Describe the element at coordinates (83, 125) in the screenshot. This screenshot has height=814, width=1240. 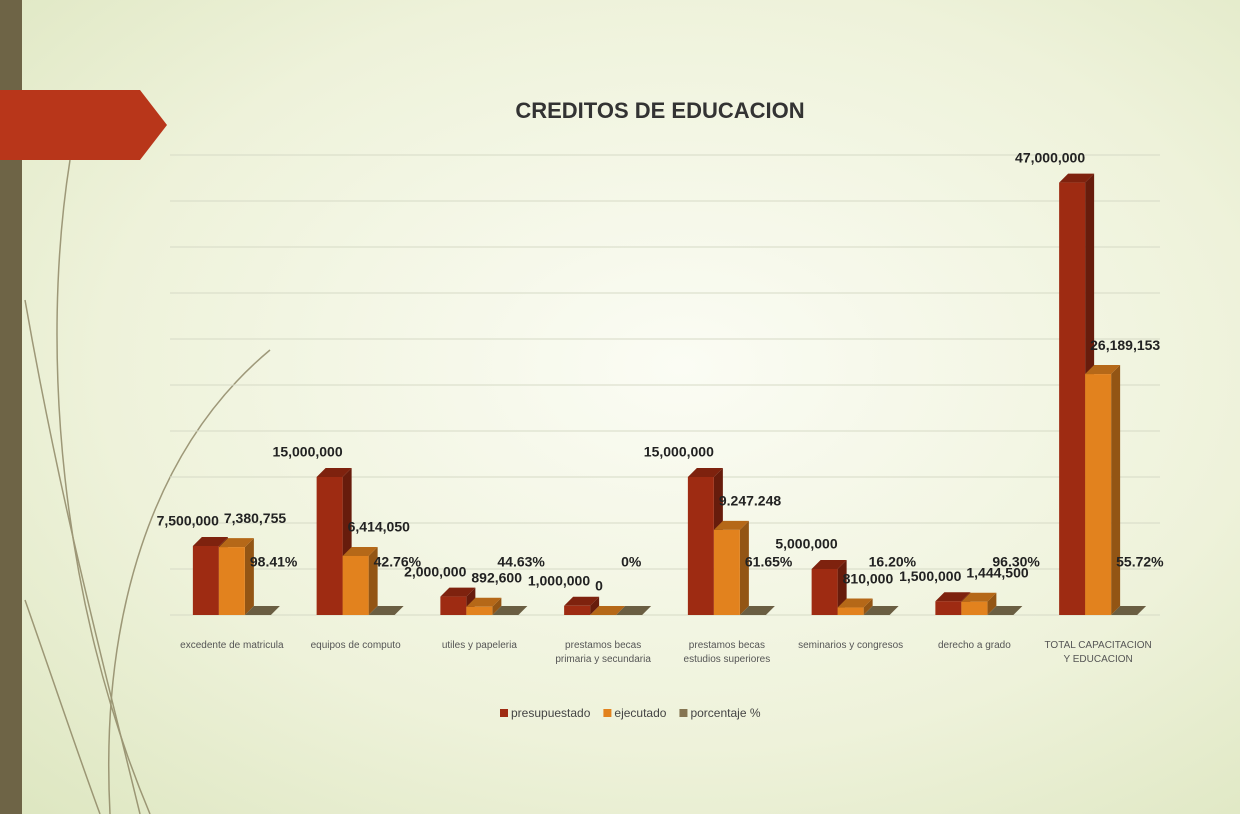
I see `arrow-decoration` at that location.